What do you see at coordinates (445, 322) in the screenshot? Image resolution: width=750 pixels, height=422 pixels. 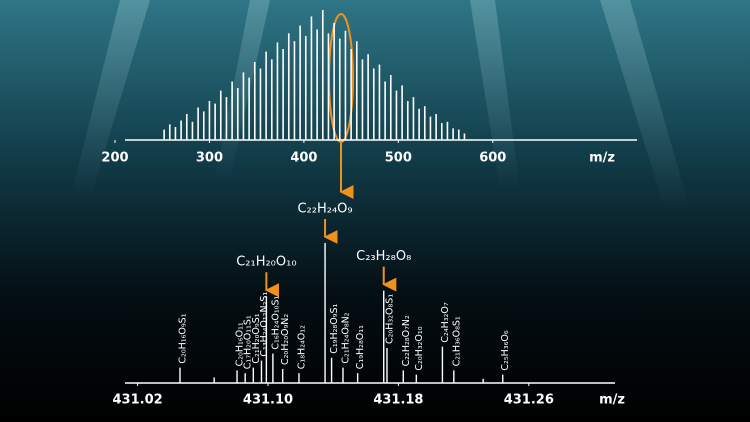 I see `peak-label: C₂₄H₃₂O₇` at bounding box center [445, 322].